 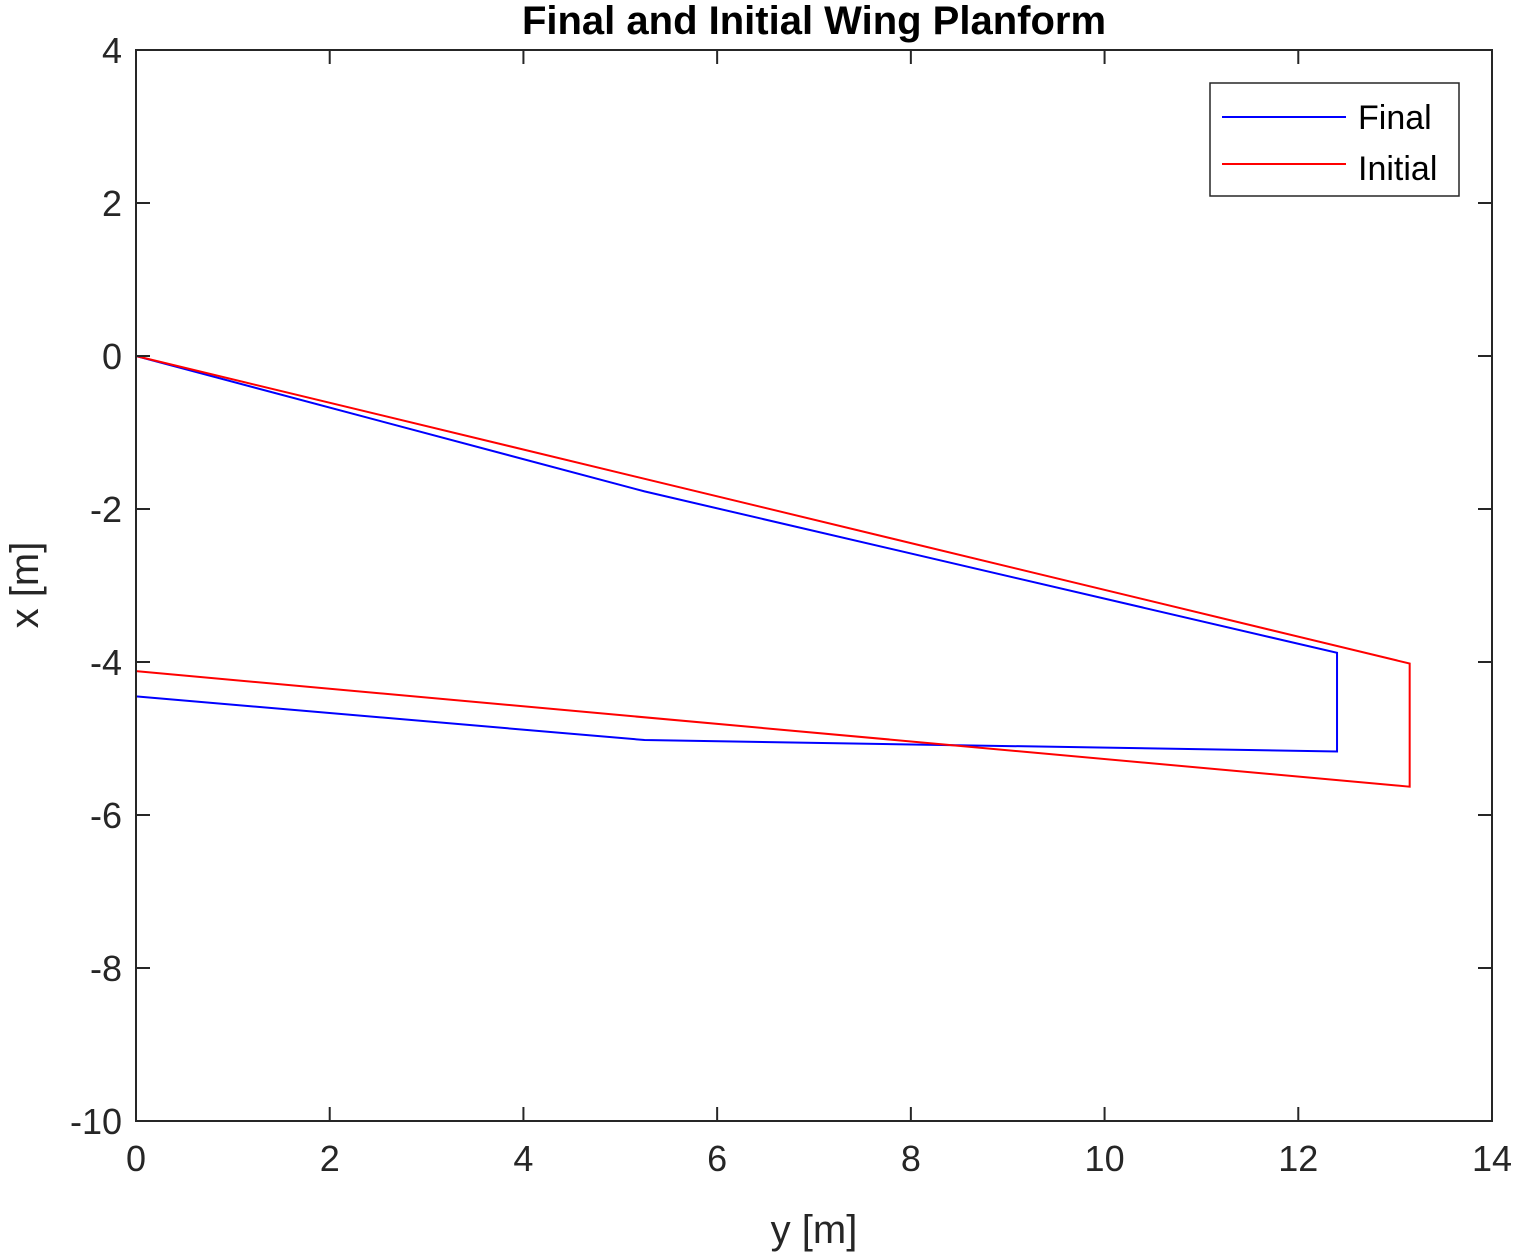 What do you see at coordinates (25, 585) in the screenshot?
I see `y-axis-label: x [m]` at bounding box center [25, 585].